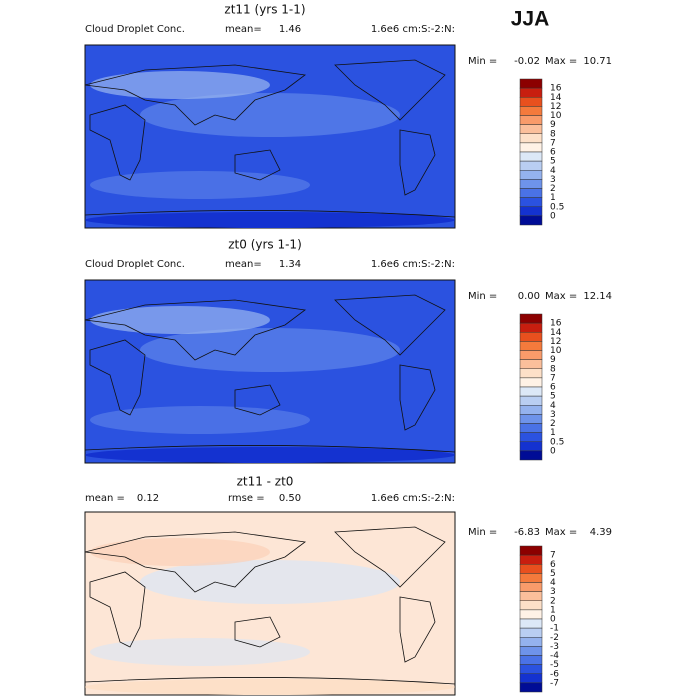  Describe the element at coordinates (290, 264) in the screenshot. I see `stat-value: 1.34` at that location.